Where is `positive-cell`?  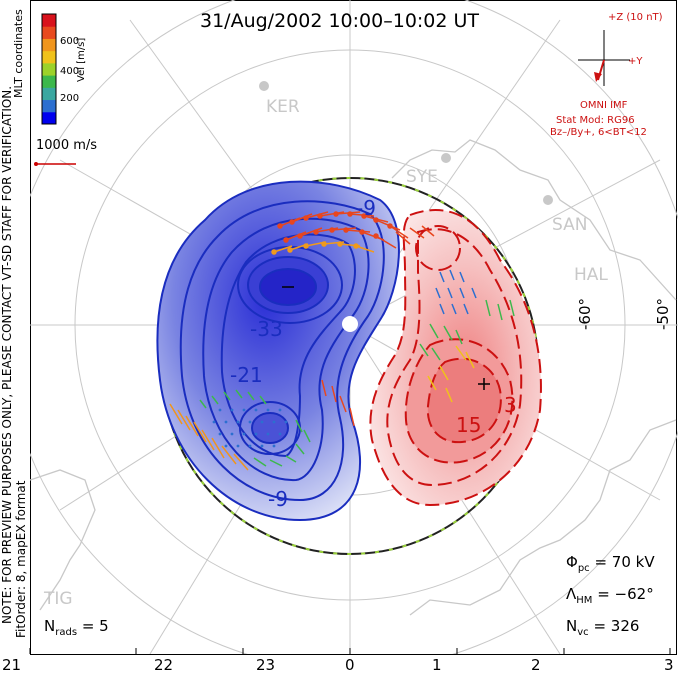
positive-cell is located at coordinates (455, 358).